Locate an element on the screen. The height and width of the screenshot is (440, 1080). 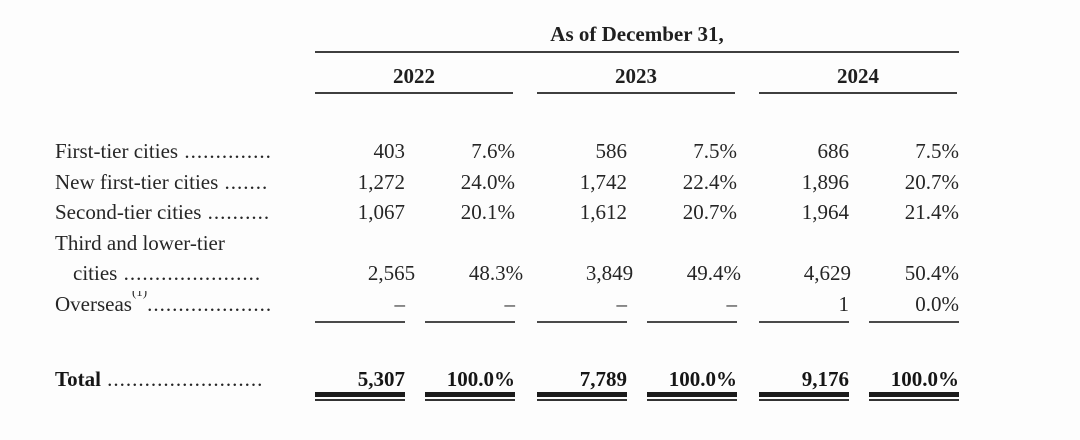
value-cell: 1,272 is located at coordinates (381, 182).